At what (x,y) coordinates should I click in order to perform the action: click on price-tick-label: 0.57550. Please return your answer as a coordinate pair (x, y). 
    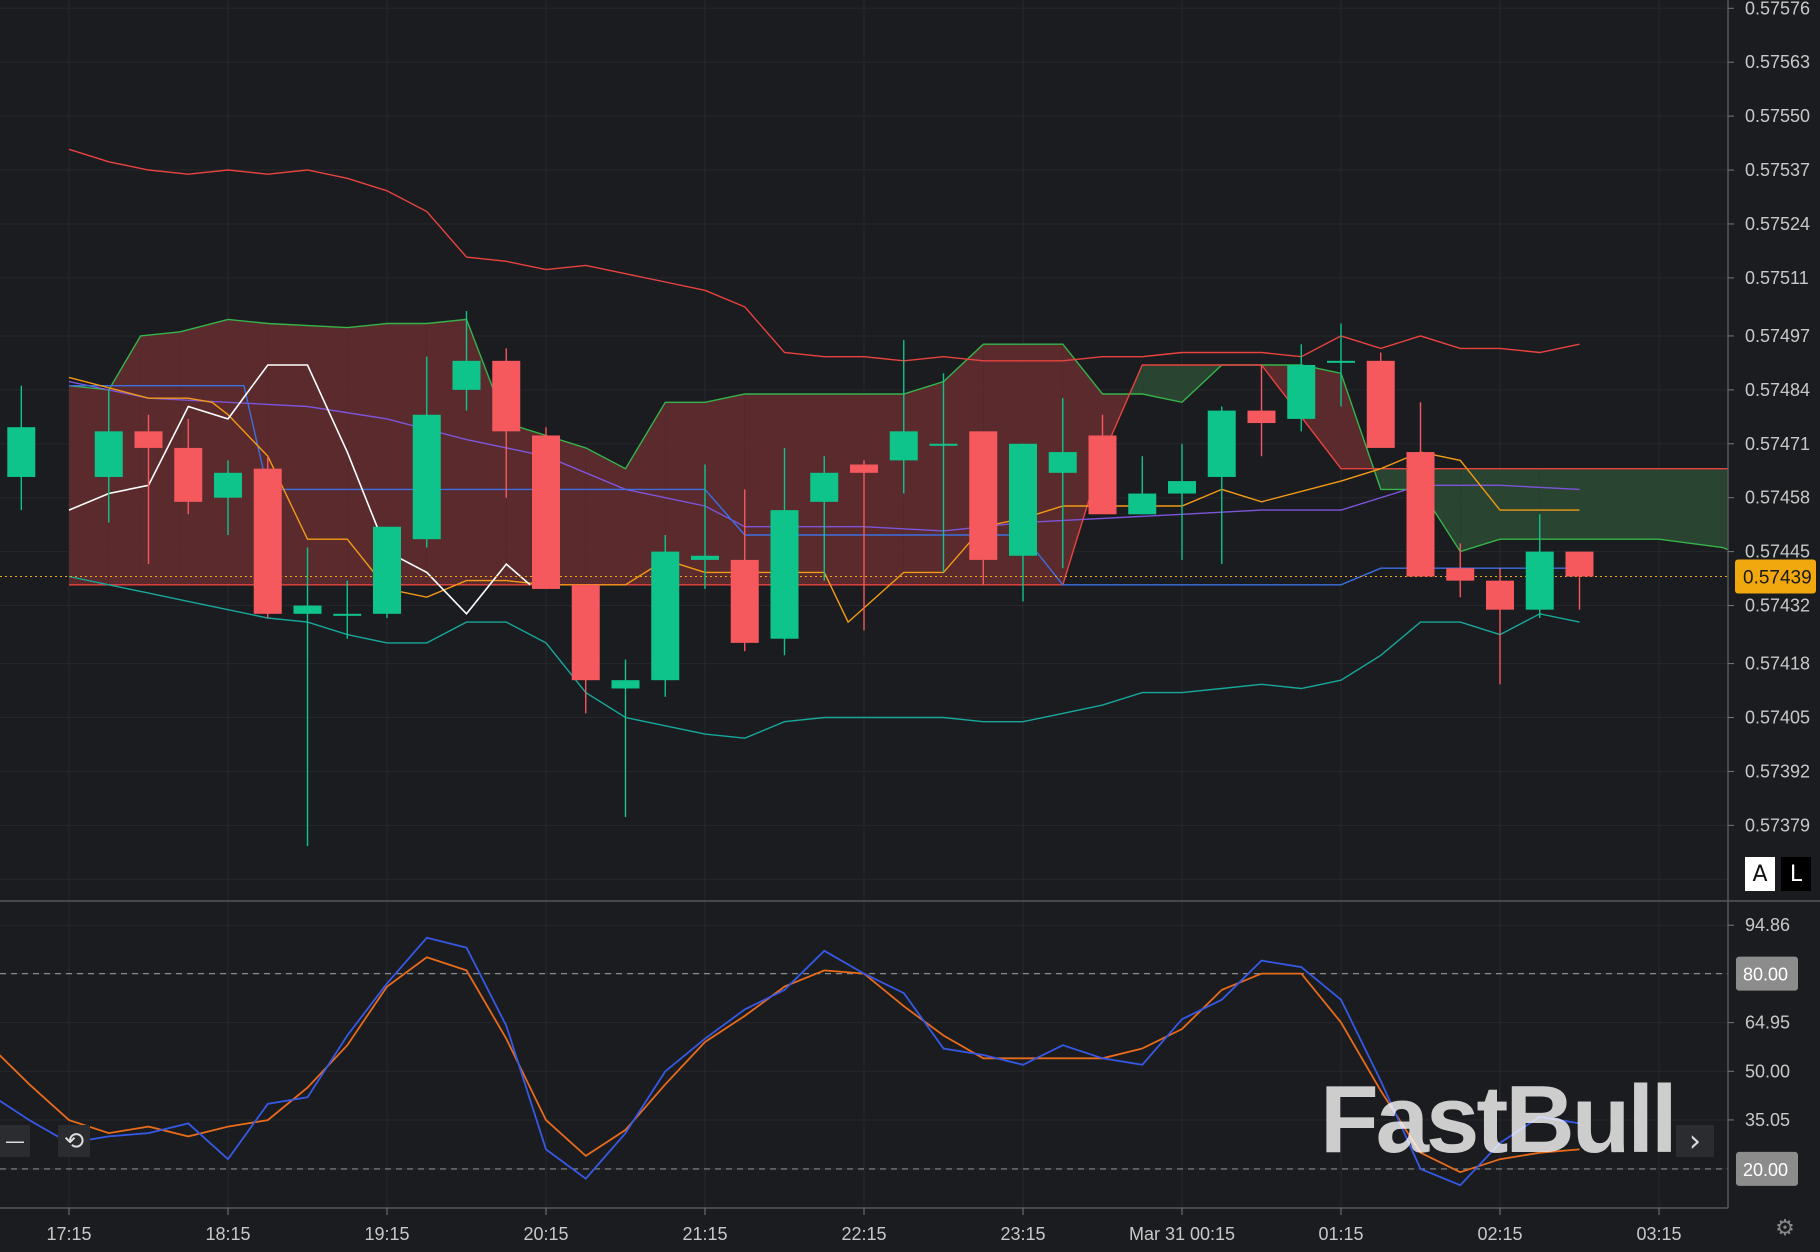
    Looking at the image, I should click on (1777, 116).